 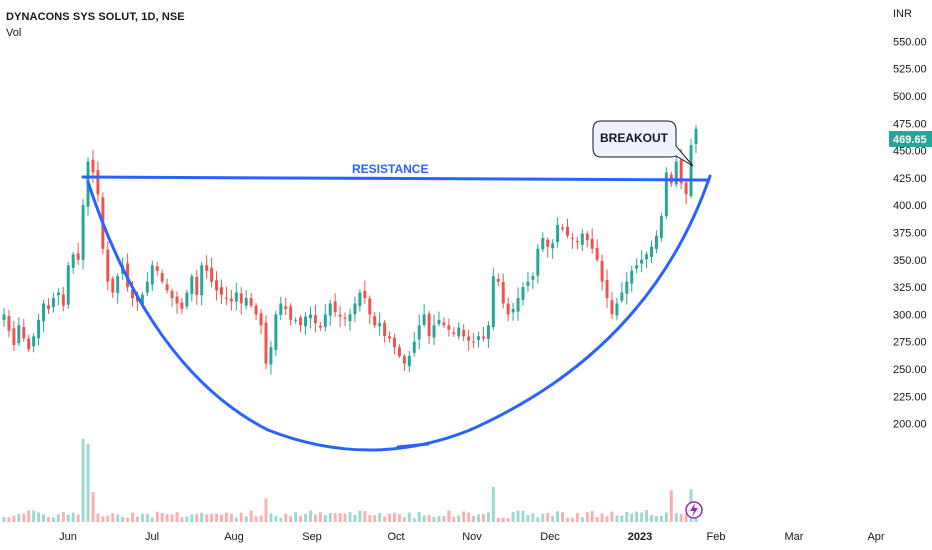 I want to click on y-tick-label: 400.00, so click(x=910, y=206).